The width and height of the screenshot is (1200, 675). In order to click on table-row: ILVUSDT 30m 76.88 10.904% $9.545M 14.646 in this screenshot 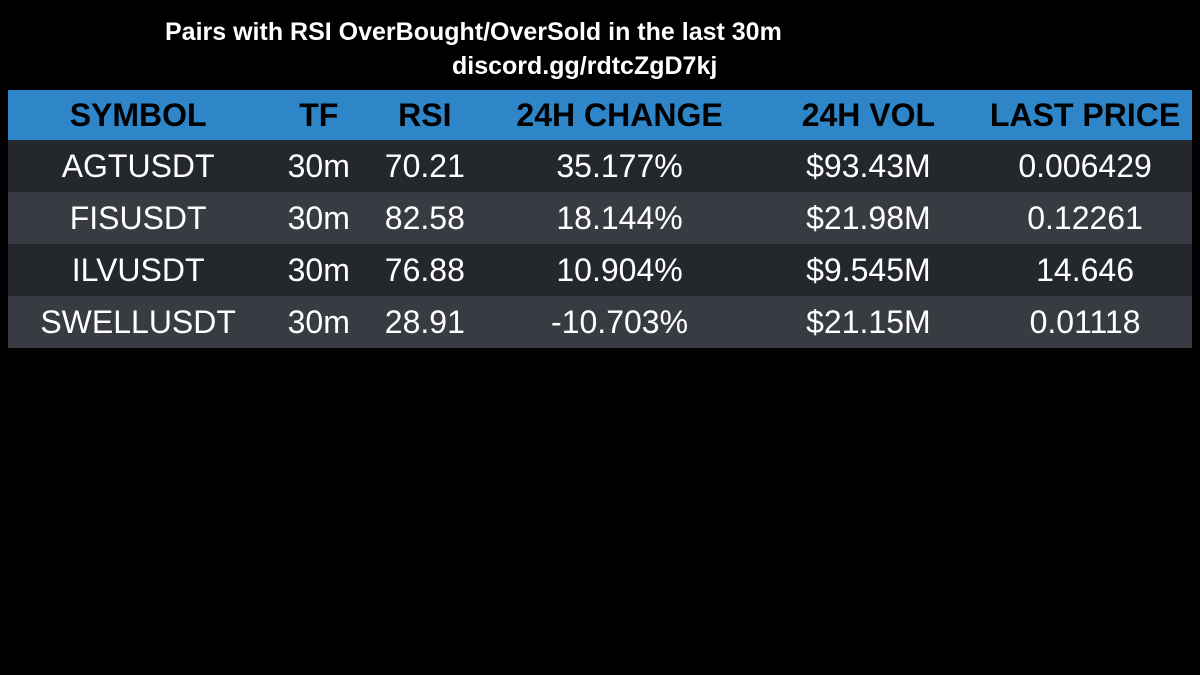, I will do `click(600, 270)`.